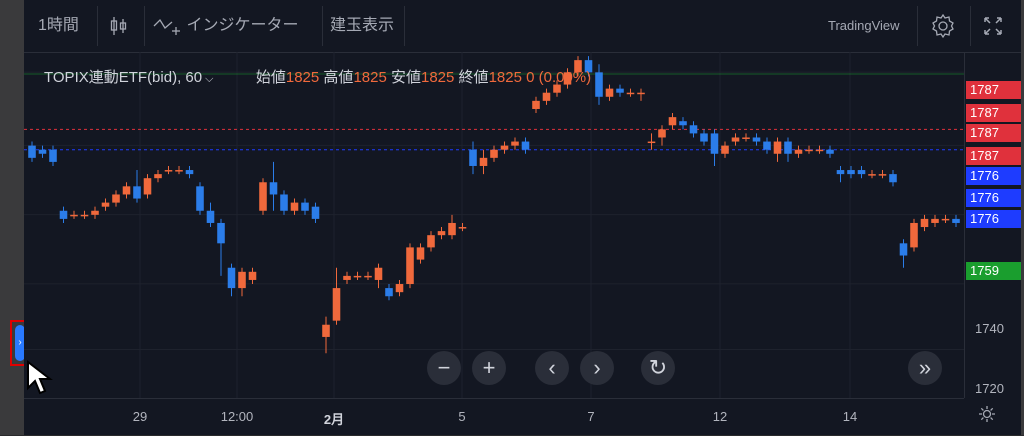  What do you see at coordinates (405, 77) in the screenshot?
I see `legend-low-label: 安値` at bounding box center [405, 77].